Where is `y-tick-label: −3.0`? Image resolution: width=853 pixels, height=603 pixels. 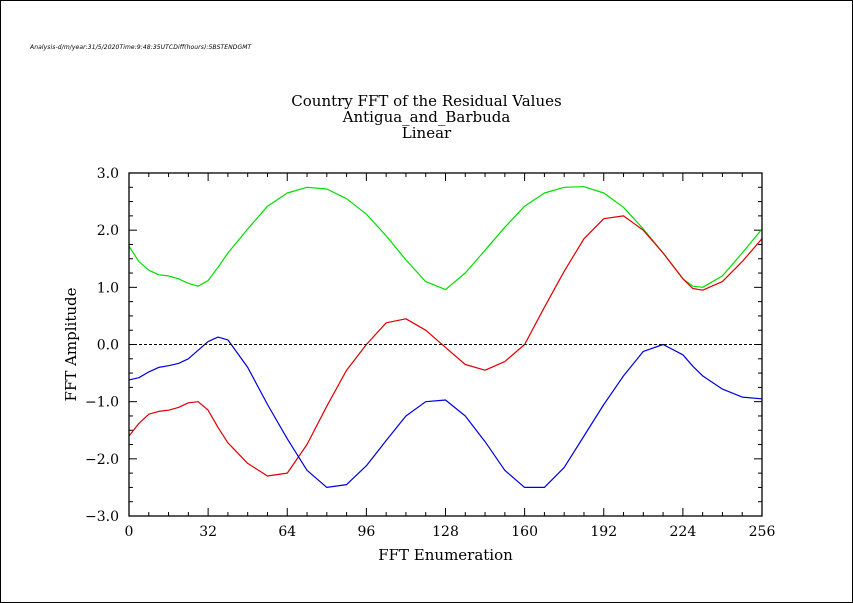
y-tick-label: −3.0 is located at coordinates (102, 517).